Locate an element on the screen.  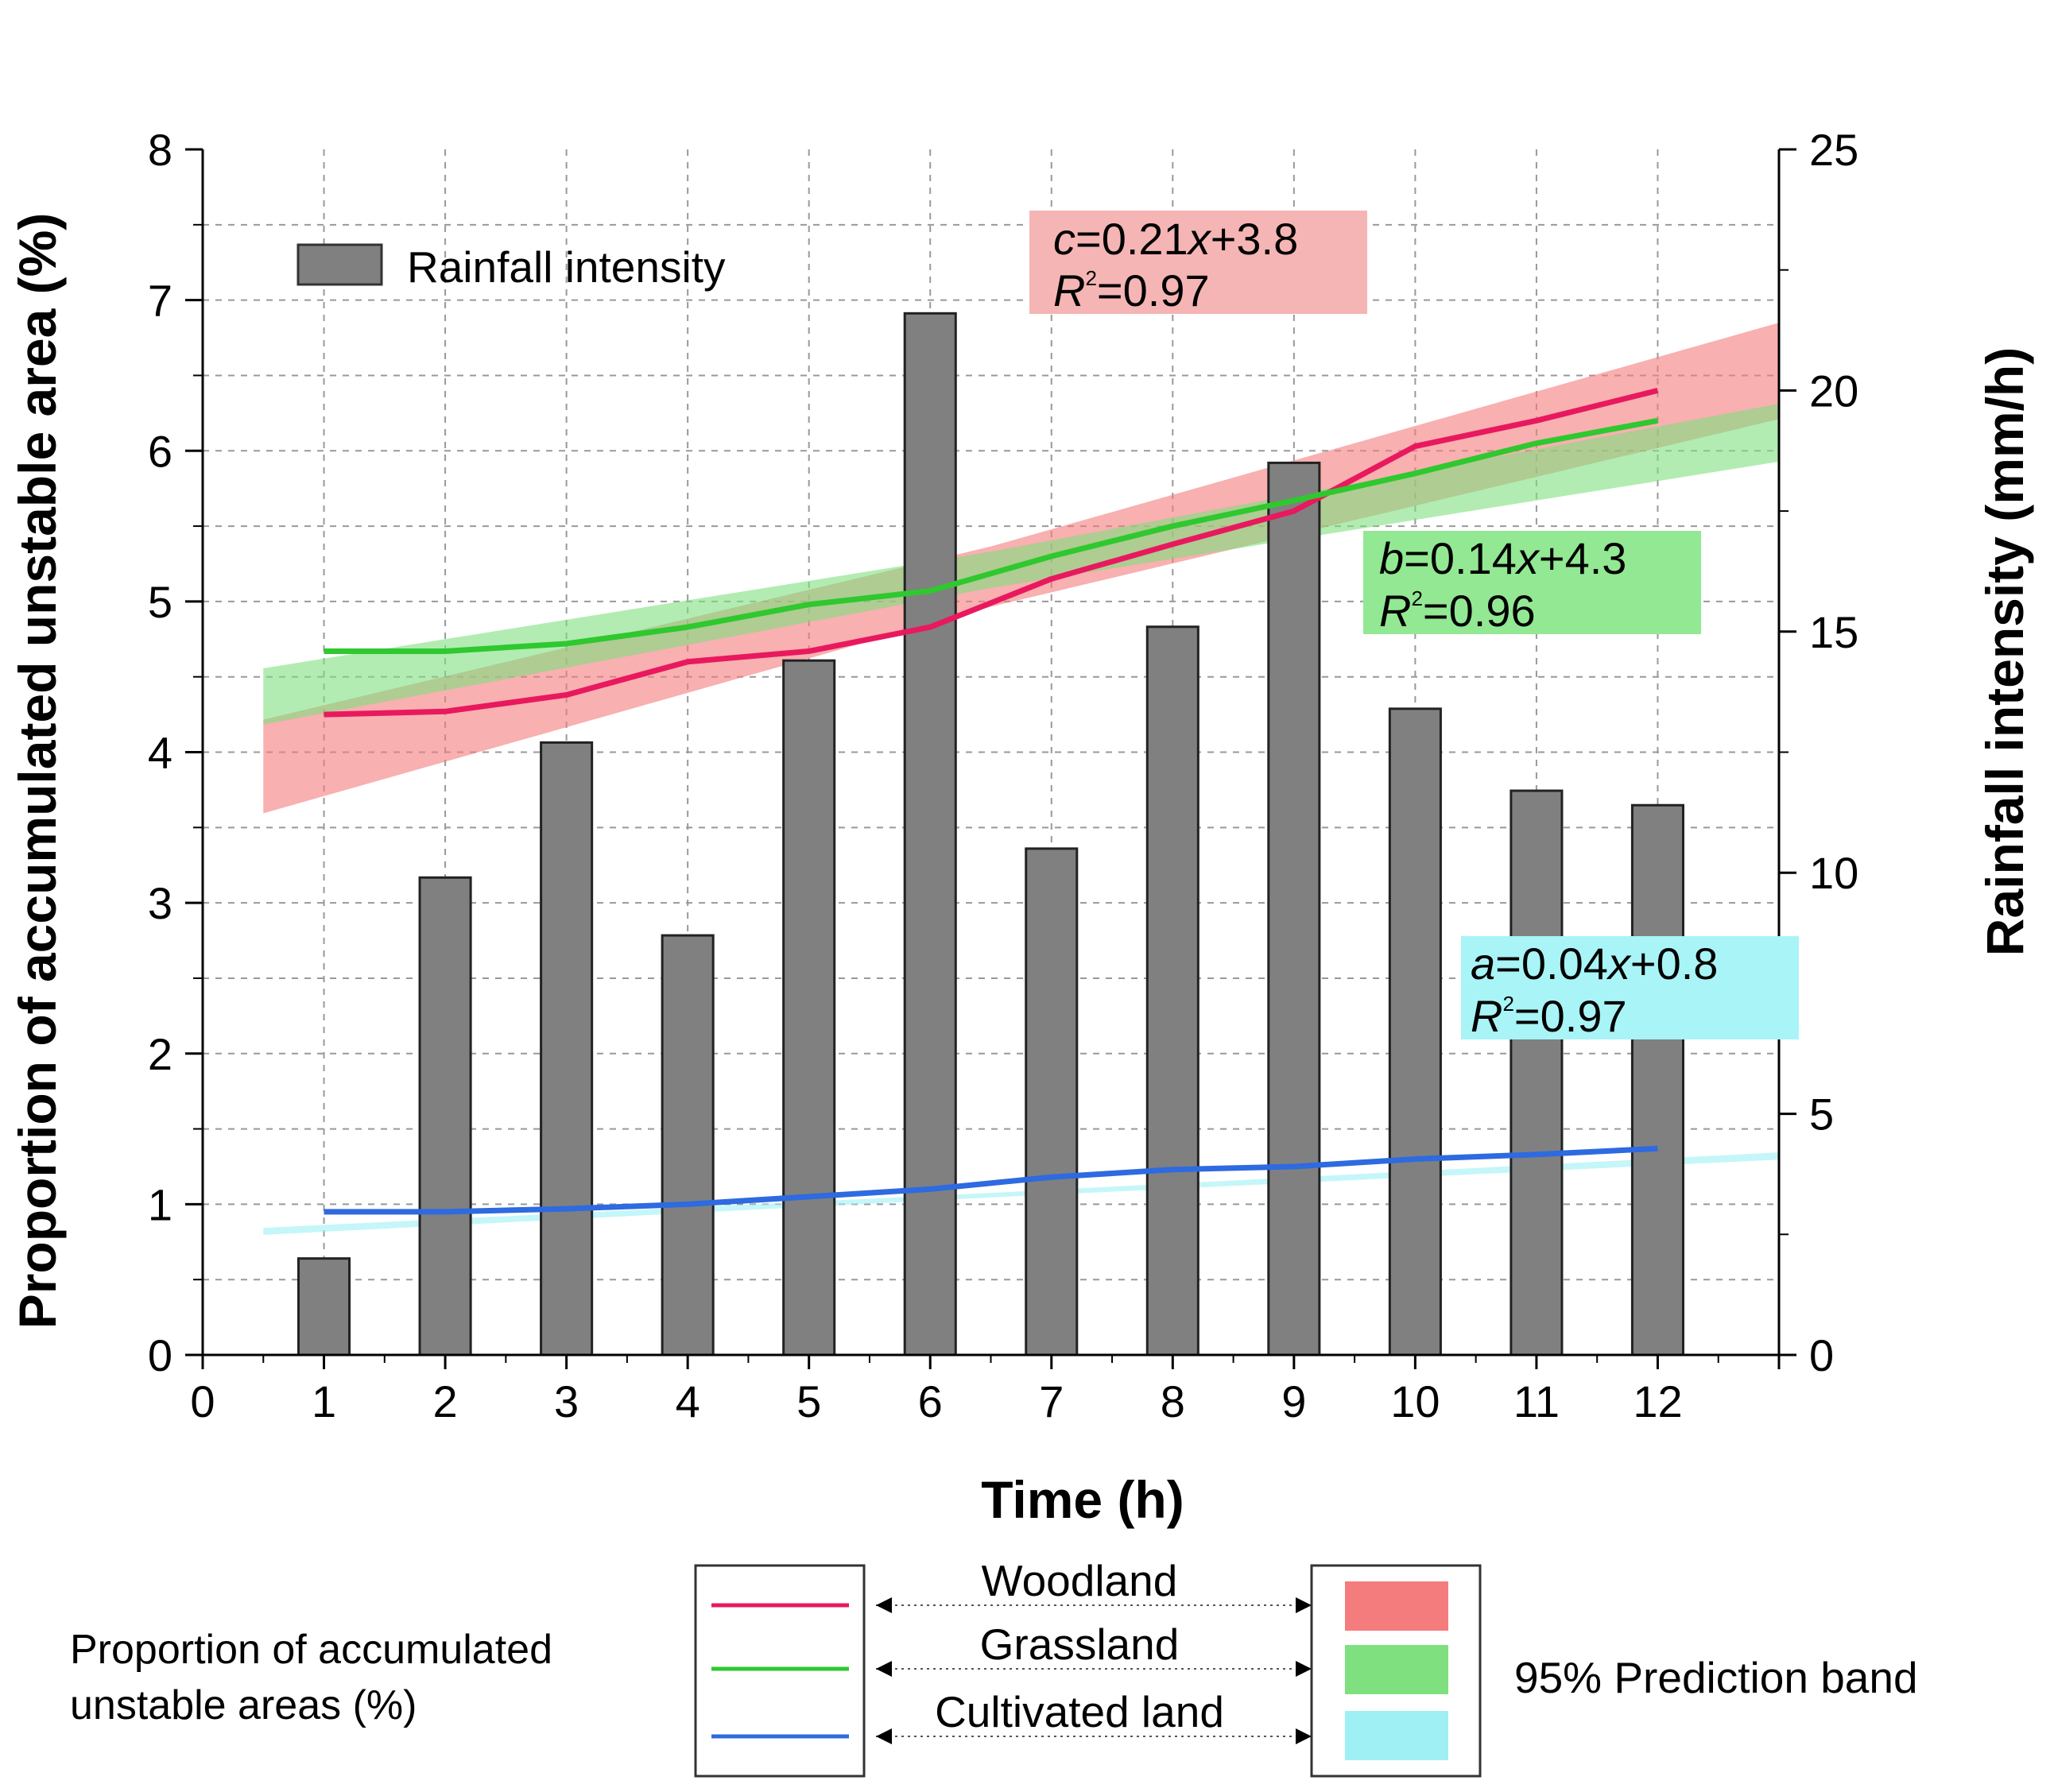
x-tick-label: 4 is located at coordinates (688, 1401).